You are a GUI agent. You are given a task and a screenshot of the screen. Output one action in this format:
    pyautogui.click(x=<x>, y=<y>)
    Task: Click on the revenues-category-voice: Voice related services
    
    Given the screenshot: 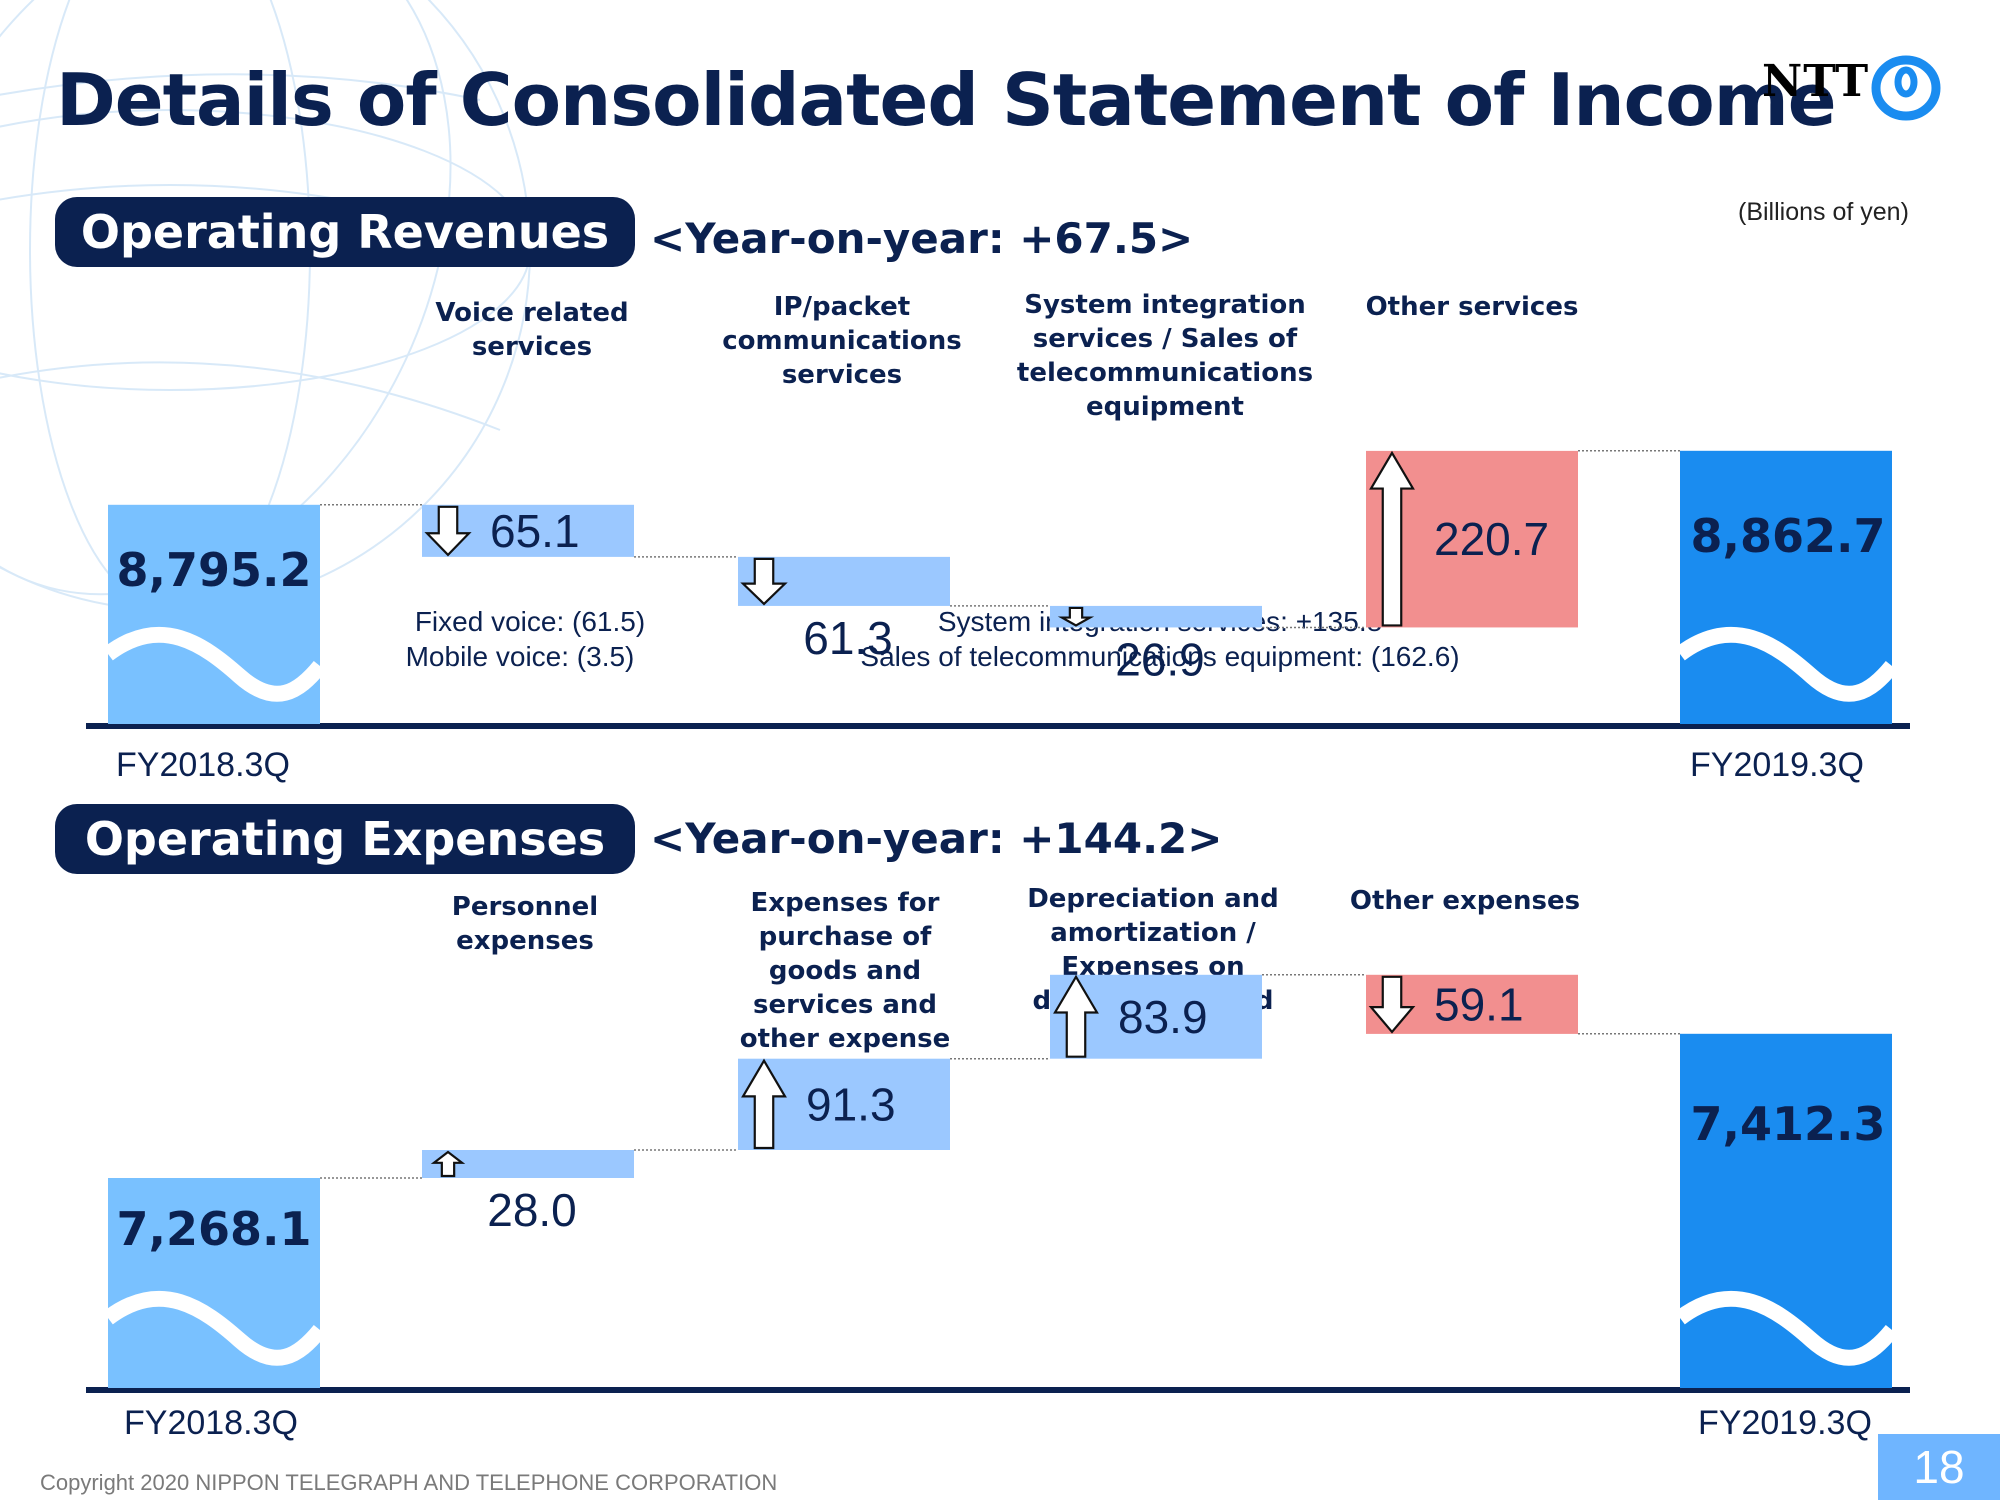 What is the action you would take?
    pyautogui.click(x=532, y=330)
    